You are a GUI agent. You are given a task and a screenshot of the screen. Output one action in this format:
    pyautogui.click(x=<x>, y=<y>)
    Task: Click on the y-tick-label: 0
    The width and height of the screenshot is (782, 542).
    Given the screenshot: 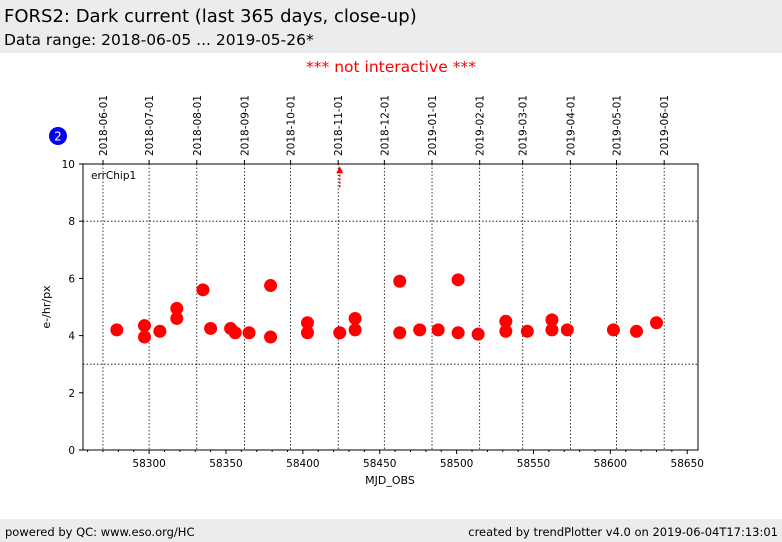 What is the action you would take?
    pyautogui.click(x=71, y=451)
    